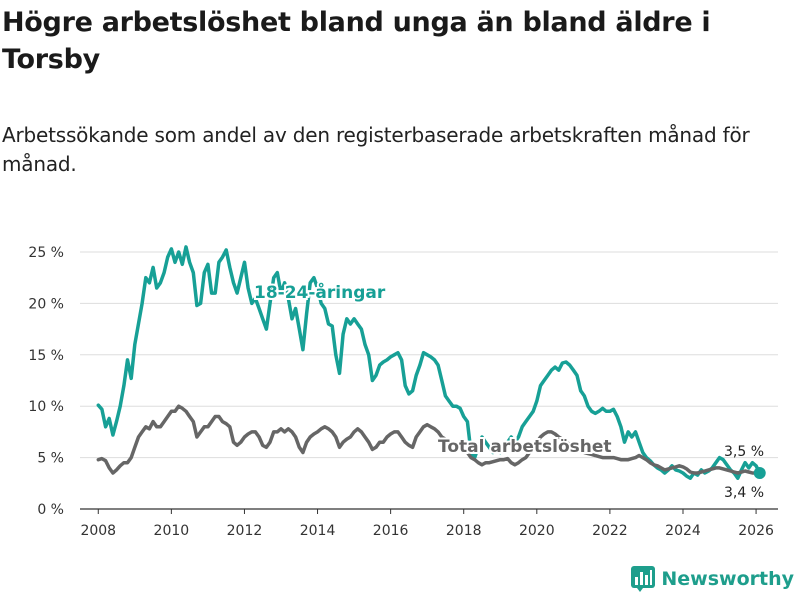 The image size is (800, 600). What do you see at coordinates (318, 531) in the screenshot?
I see `x-tick-label: 2014` at bounding box center [318, 531].